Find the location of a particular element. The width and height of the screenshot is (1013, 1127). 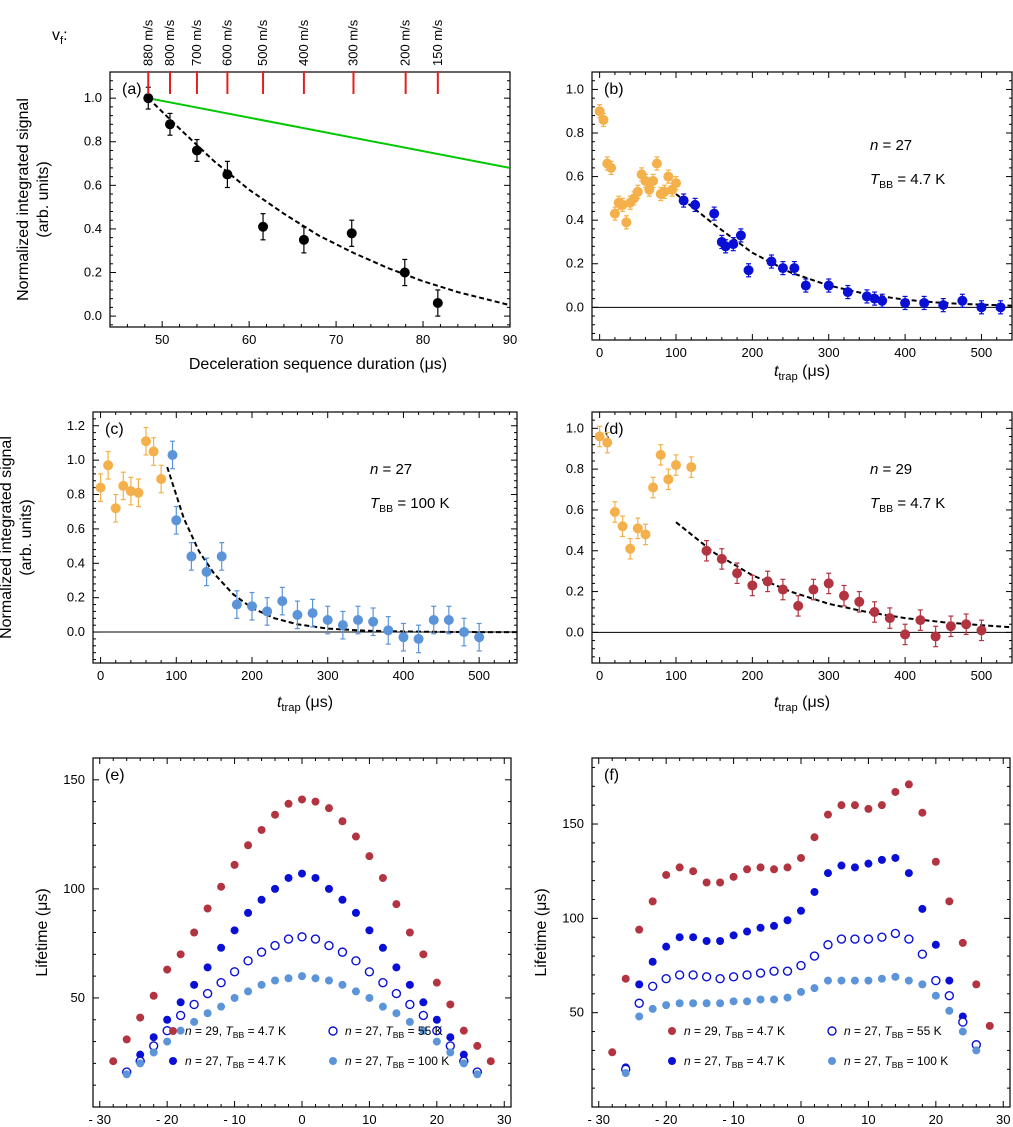

panel-f-legend-marker is located at coordinates (832, 1061).